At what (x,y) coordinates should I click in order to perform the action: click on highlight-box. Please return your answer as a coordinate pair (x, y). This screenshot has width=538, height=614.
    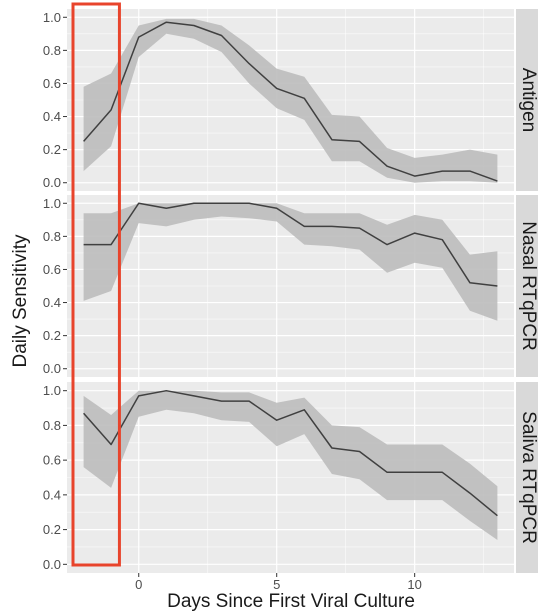
    Looking at the image, I should click on (96, 284).